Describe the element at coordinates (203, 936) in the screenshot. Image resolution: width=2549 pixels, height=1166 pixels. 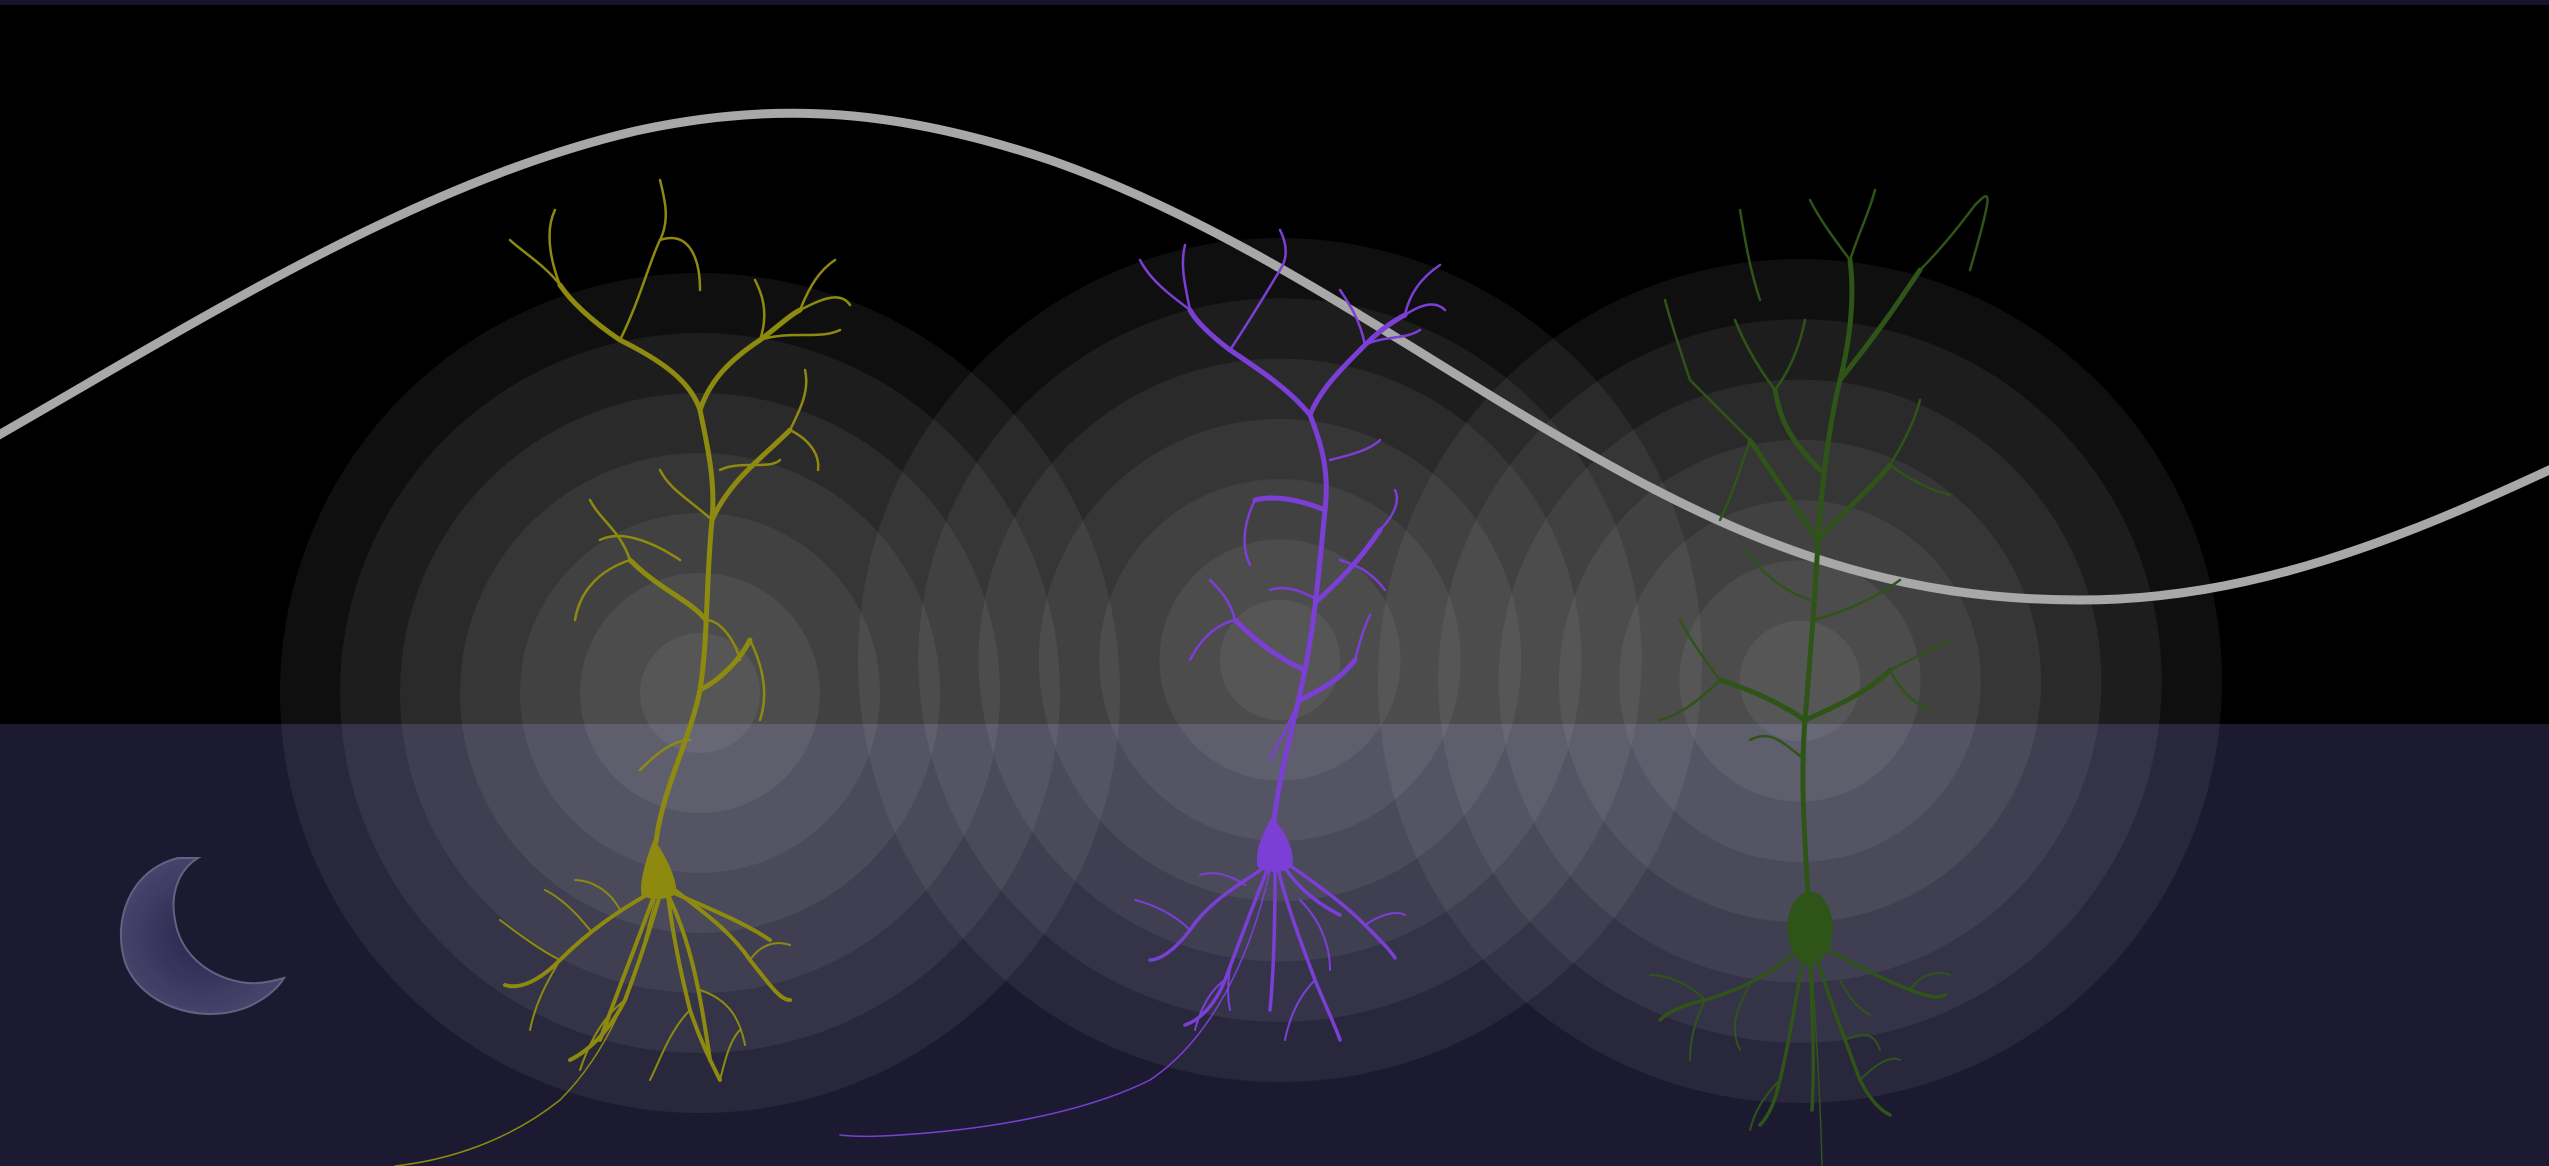
I see `crescent-loader-icon` at that location.